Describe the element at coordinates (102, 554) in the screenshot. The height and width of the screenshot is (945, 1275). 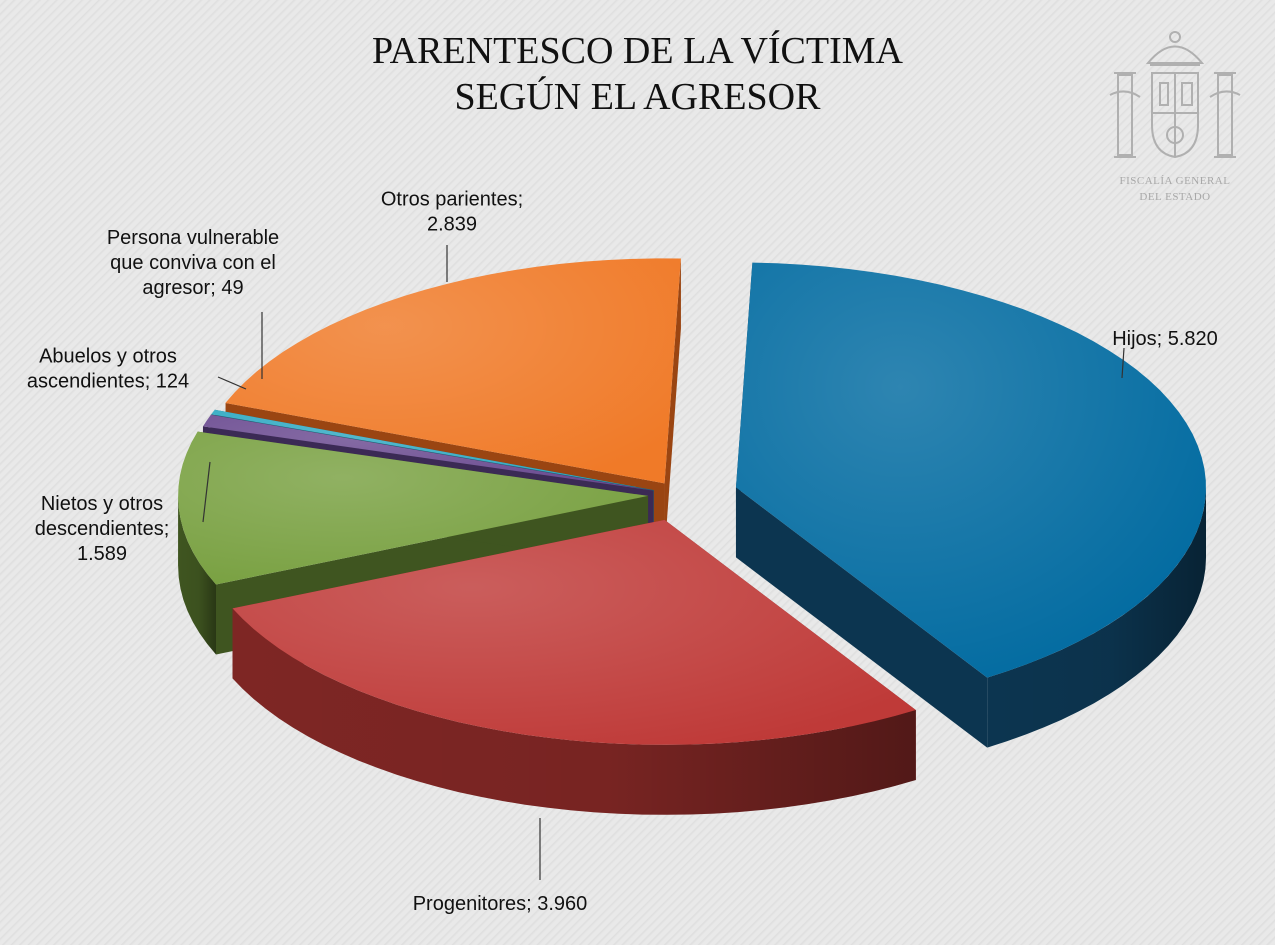
I see `slice-label-3-line-3: 1.589` at that location.